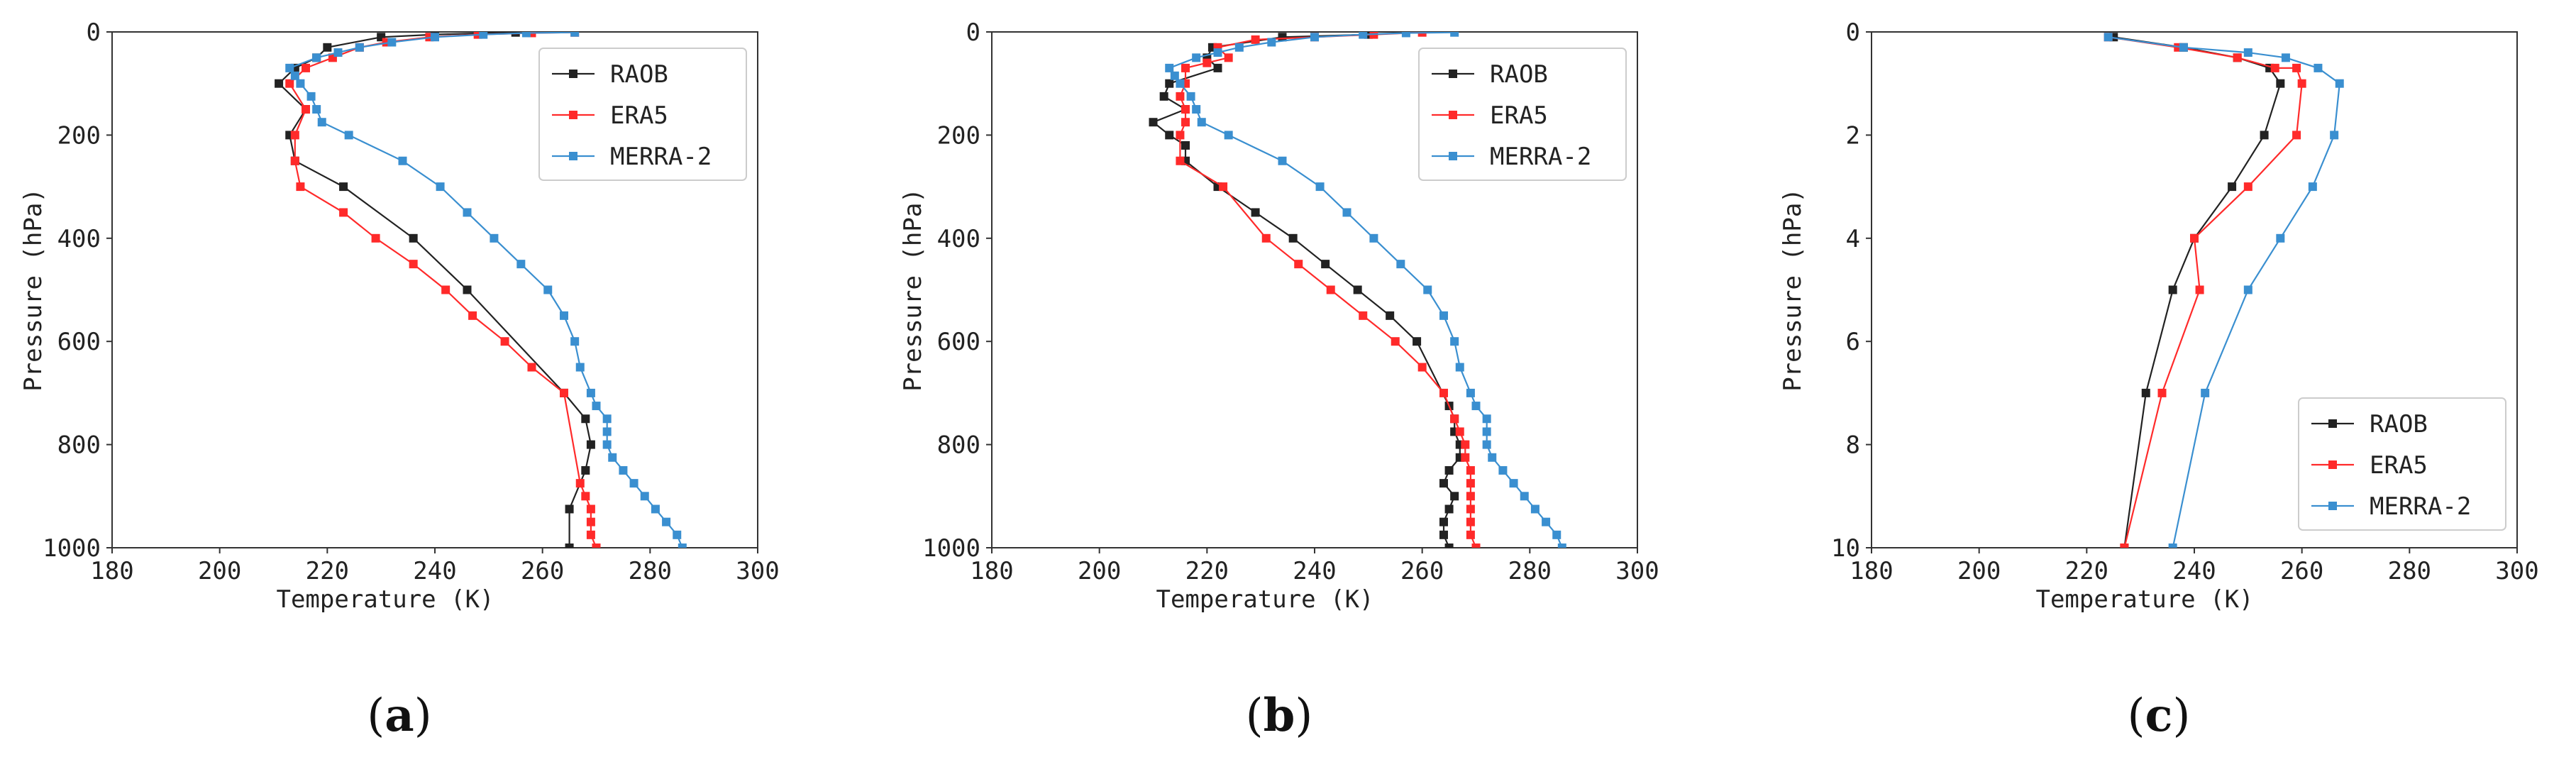  Describe the element at coordinates (1519, 74) in the screenshot. I see `legend-label: RAOB` at that location.